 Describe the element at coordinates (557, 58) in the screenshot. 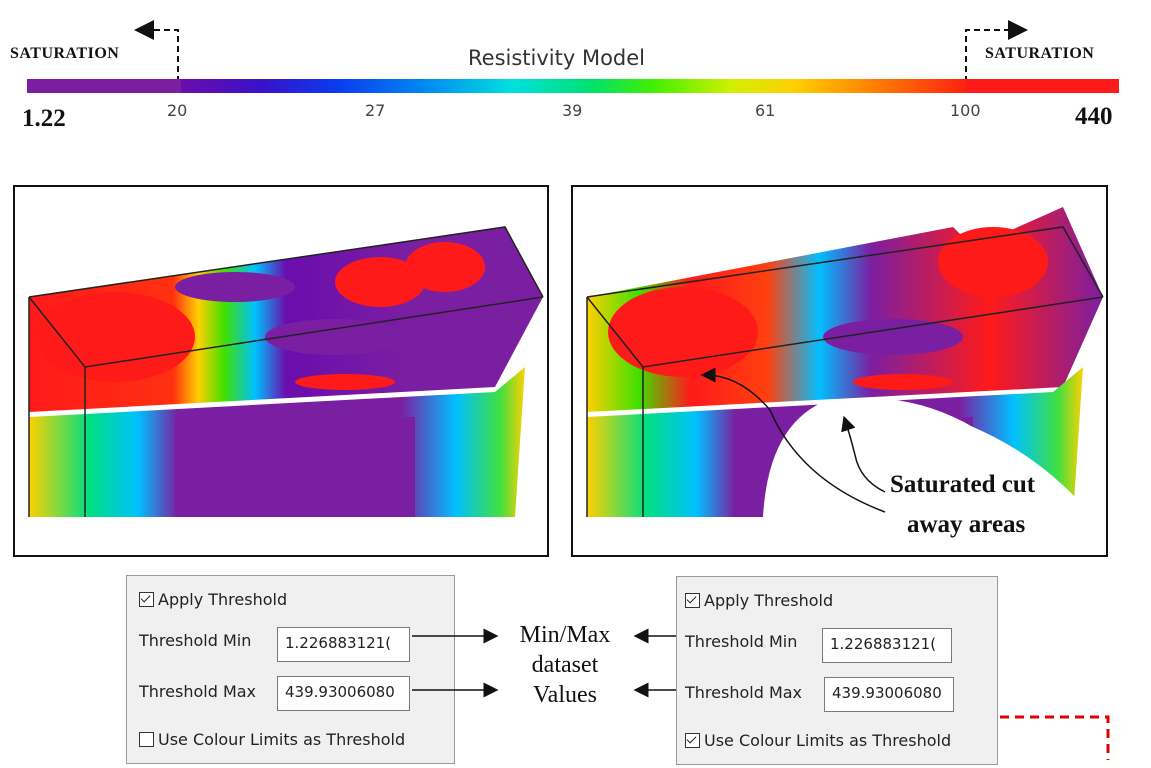

I see `colorbar-title: Resistivity Model` at that location.